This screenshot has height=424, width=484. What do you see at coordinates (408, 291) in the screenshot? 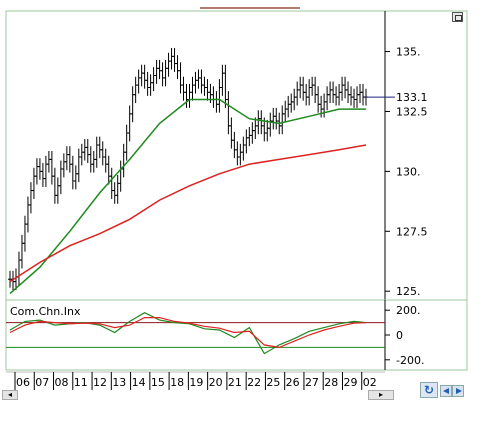
I see `price-tick-label: 125.` at bounding box center [408, 291].